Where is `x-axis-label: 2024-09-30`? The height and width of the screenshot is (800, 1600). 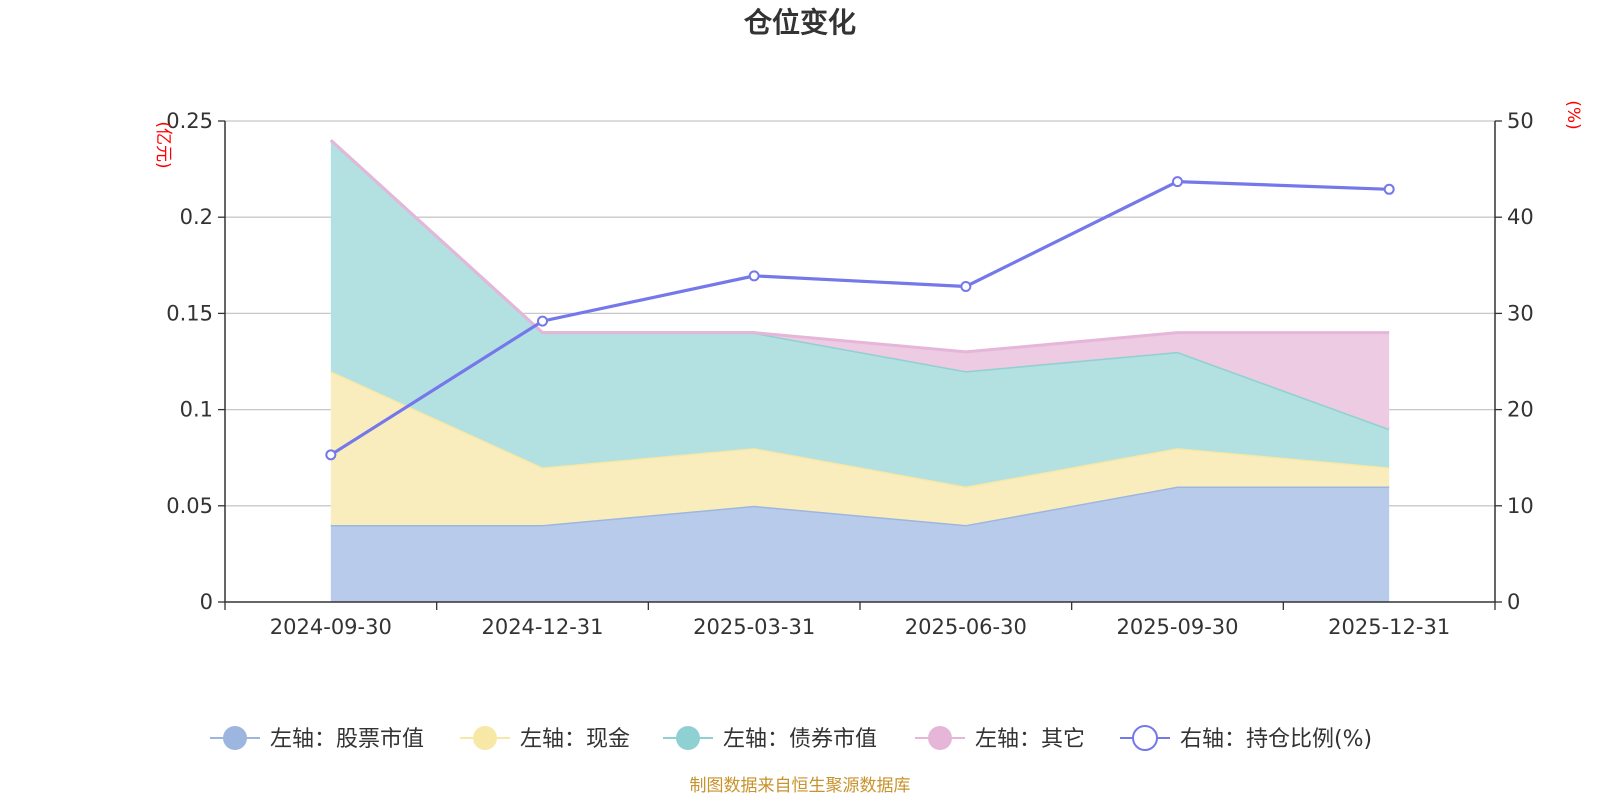 x-axis-label: 2024-09-30 is located at coordinates (331, 627).